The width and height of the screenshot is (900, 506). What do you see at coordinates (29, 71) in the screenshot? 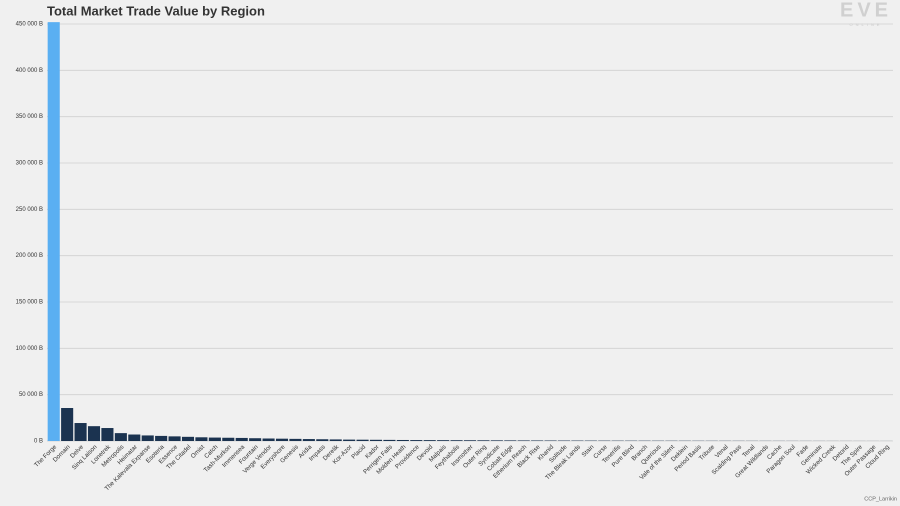
I see `y-tick-label: 400 000 B` at bounding box center [29, 71].